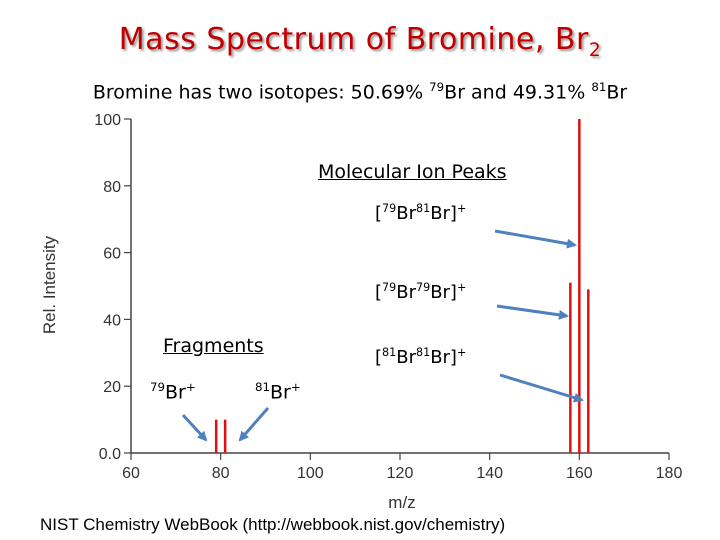 Image resolution: width=720 pixels, height=540 pixels. What do you see at coordinates (110, 454) in the screenshot?
I see `y-tick-label: 0.0` at bounding box center [110, 454].